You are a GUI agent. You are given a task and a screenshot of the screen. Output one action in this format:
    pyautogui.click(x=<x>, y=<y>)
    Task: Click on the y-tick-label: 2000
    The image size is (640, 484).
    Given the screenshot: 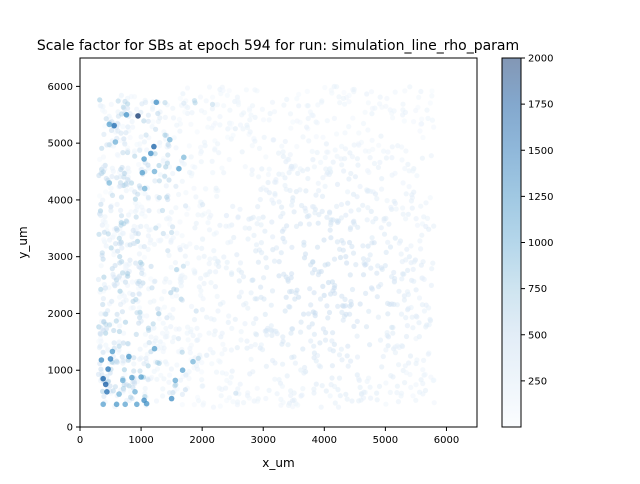 What is the action you would take?
    pyautogui.click(x=60, y=314)
    